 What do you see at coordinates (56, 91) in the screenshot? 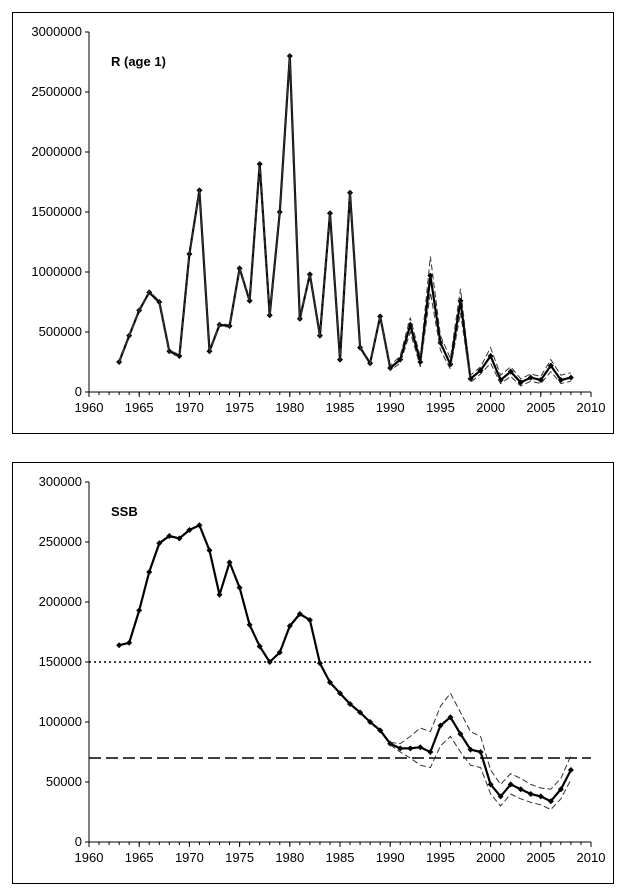
I see `y-tick-label: 2500000` at bounding box center [56, 91].